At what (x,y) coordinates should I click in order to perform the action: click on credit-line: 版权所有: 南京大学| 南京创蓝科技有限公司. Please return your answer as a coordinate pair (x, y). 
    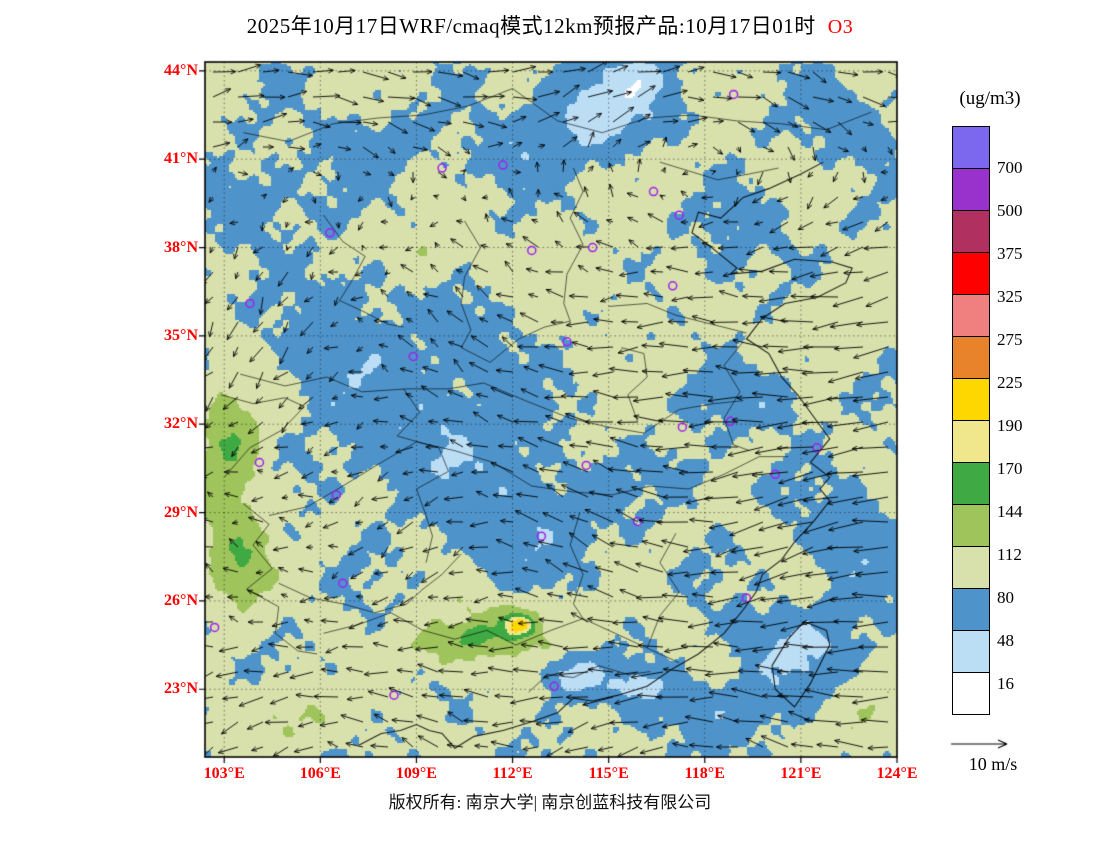
    Looking at the image, I should click on (550, 802).